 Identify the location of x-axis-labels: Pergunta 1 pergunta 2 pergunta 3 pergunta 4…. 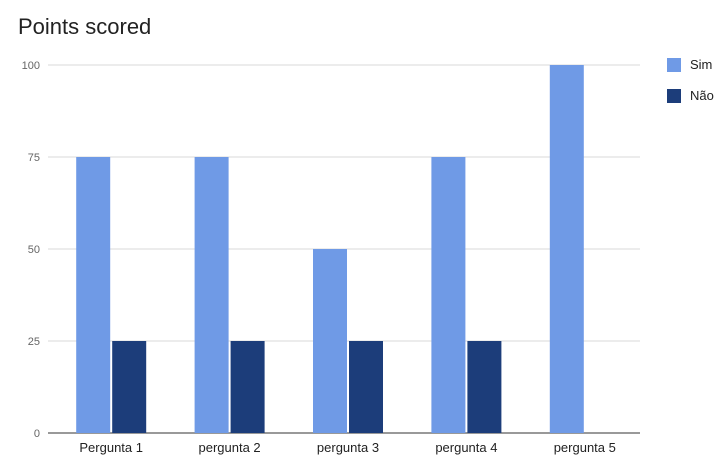
(347, 447).